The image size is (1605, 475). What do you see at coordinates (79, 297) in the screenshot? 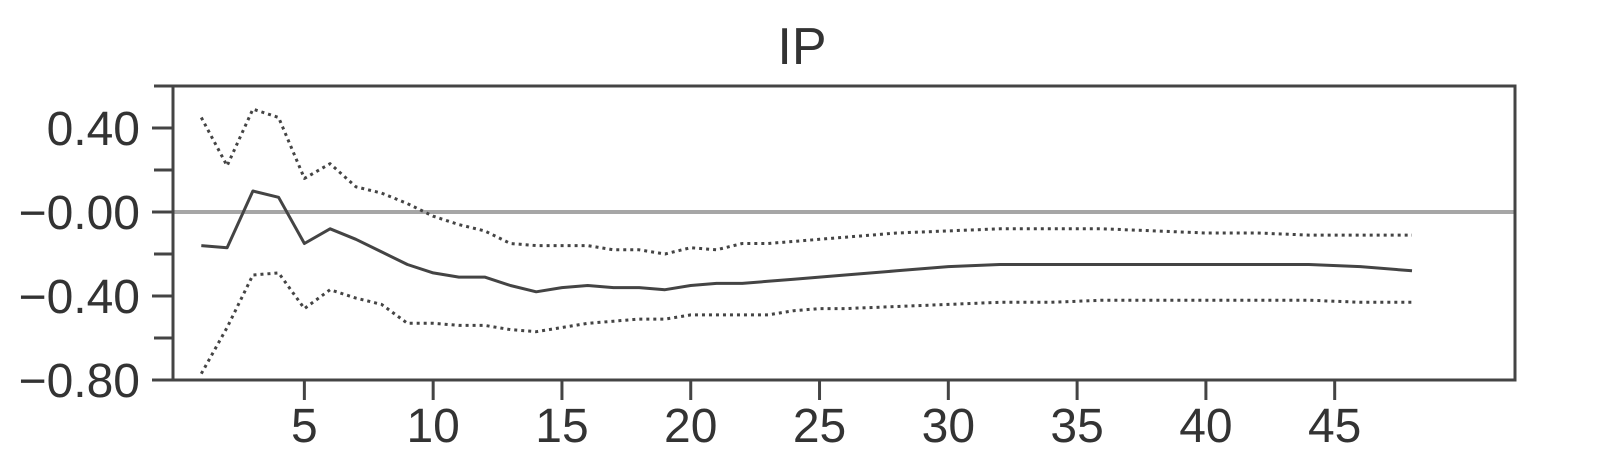
I see `y-tick-label: −0.40` at bounding box center [79, 297].